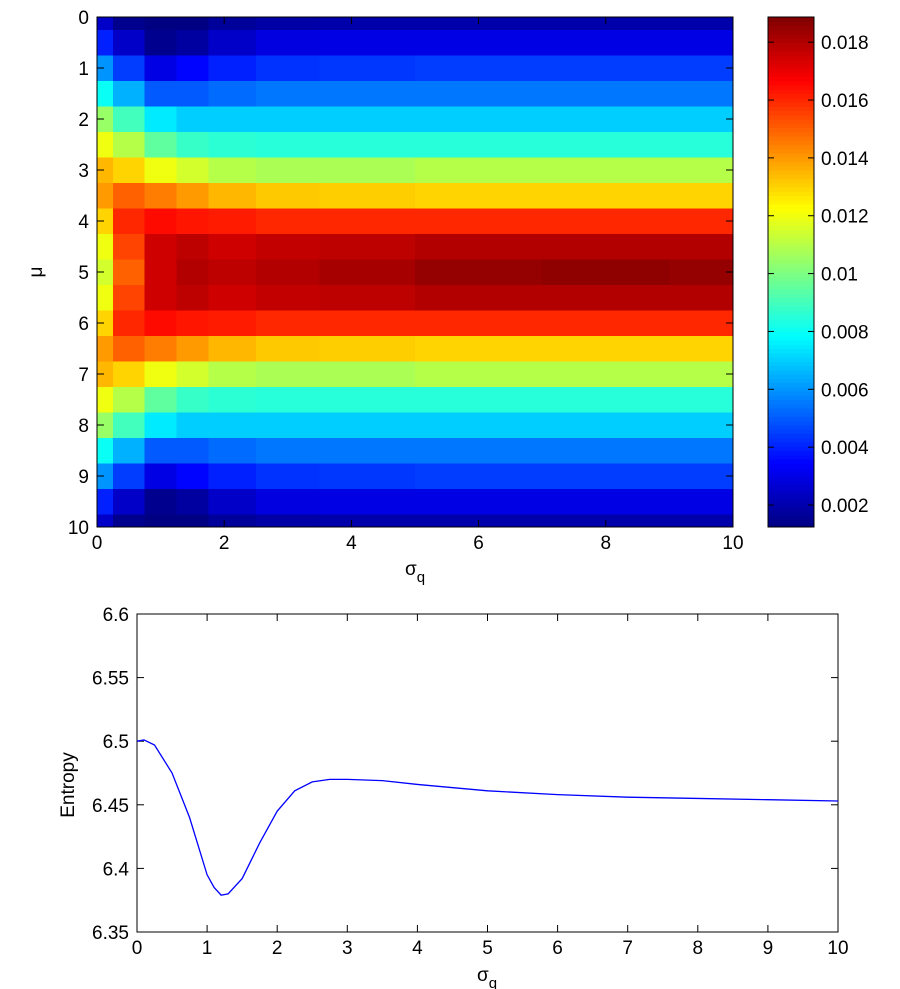 The image size is (900, 989). What do you see at coordinates (110, 933) in the screenshot?
I see `y-tick-label: 6.35` at bounding box center [110, 933].